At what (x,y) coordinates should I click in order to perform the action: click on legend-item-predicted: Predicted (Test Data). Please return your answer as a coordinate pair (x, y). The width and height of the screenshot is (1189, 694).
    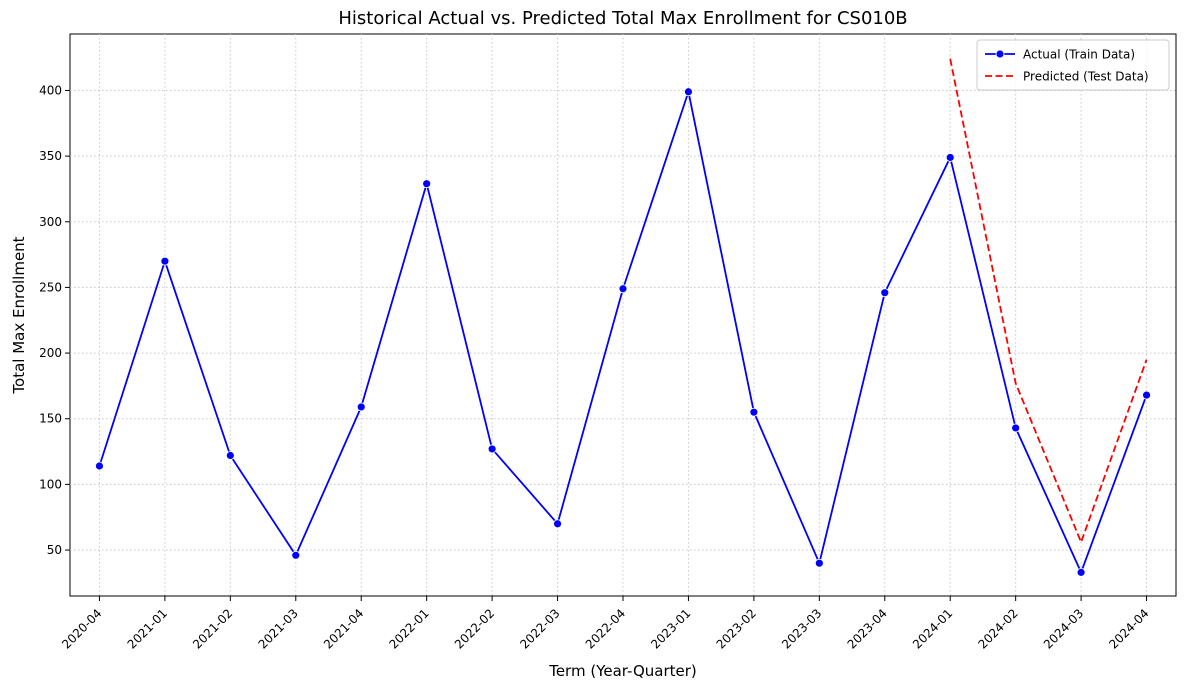
    Looking at the image, I should click on (1067, 77).